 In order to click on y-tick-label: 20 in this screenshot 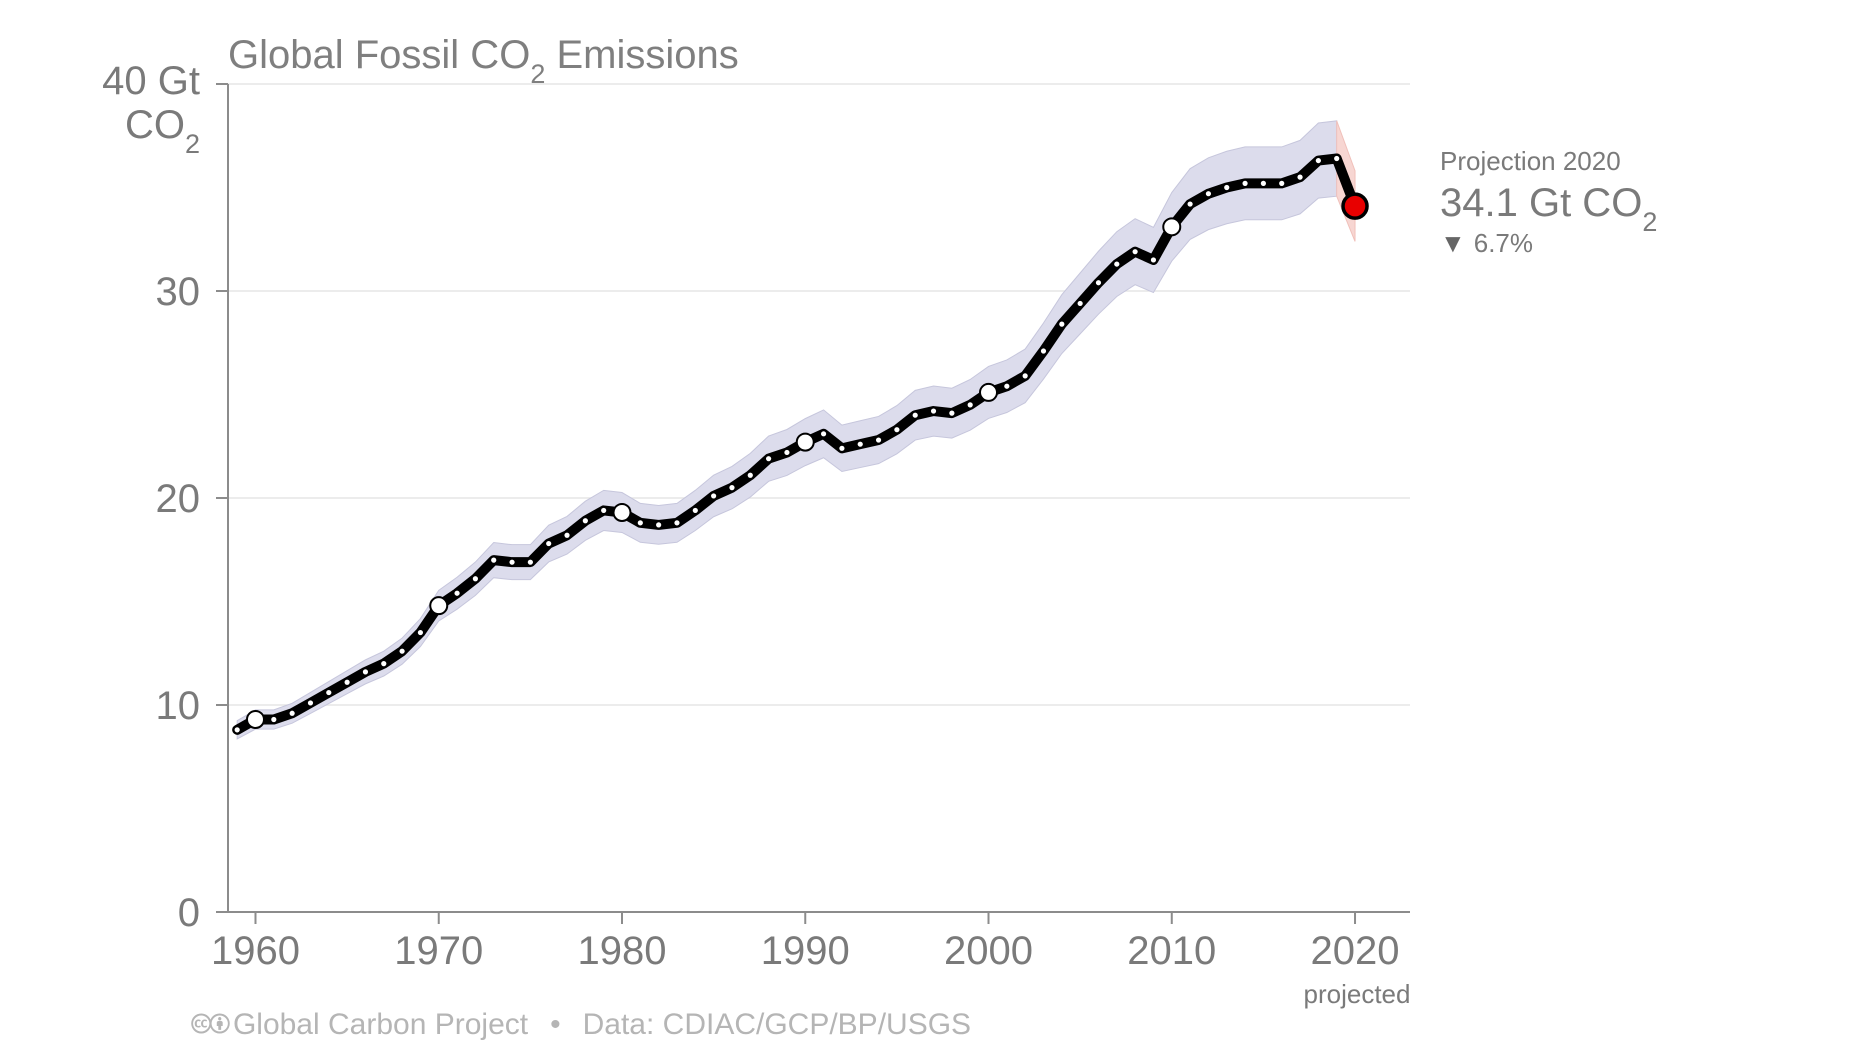, I will do `click(178, 499)`.